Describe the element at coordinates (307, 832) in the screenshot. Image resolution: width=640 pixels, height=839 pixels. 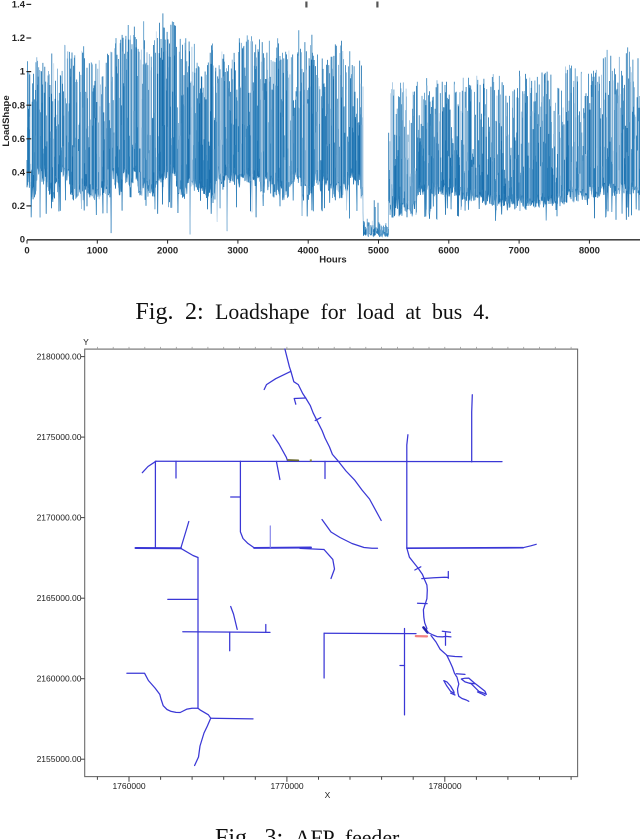
I see `svg-text: Fig. 3: AFP feeder` at that location.